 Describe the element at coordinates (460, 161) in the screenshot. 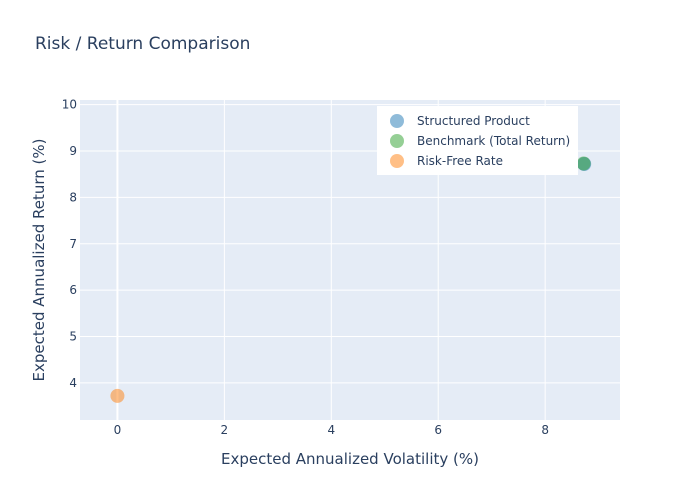

I see `legend-label: Risk-Free Rate` at that location.